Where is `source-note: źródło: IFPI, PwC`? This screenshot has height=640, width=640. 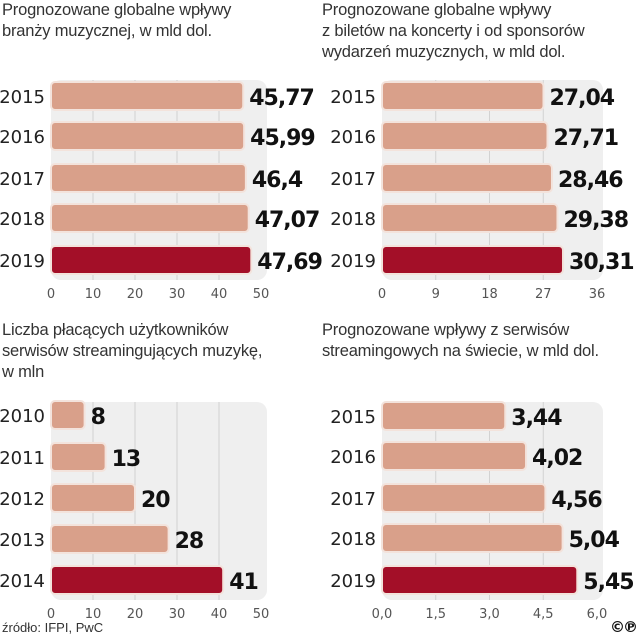
source-note: źródło: IFPI, PwC is located at coordinates (53, 627).